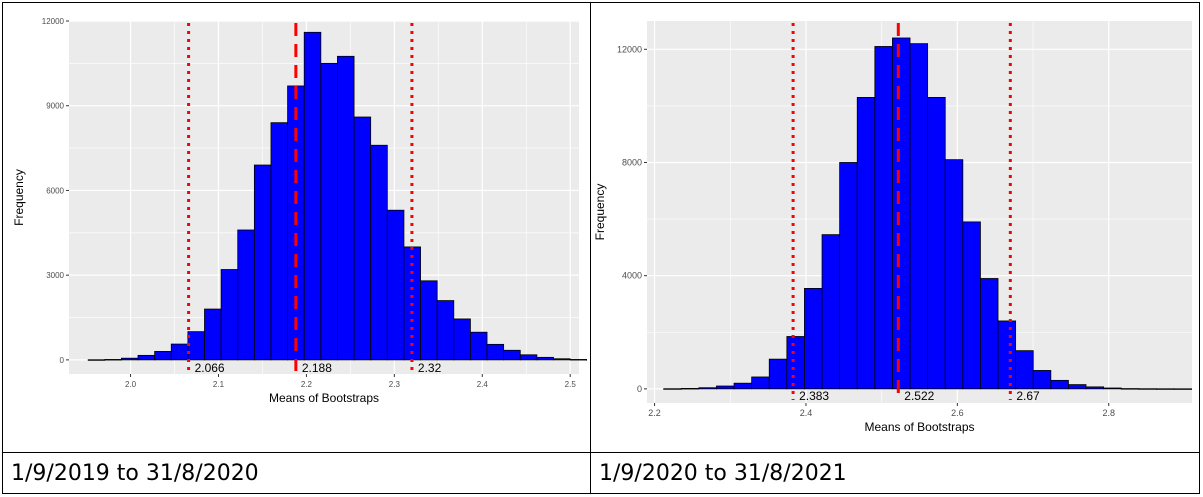  Describe the element at coordinates (590, 248) in the screenshot. I see `table-column-divider` at that location.